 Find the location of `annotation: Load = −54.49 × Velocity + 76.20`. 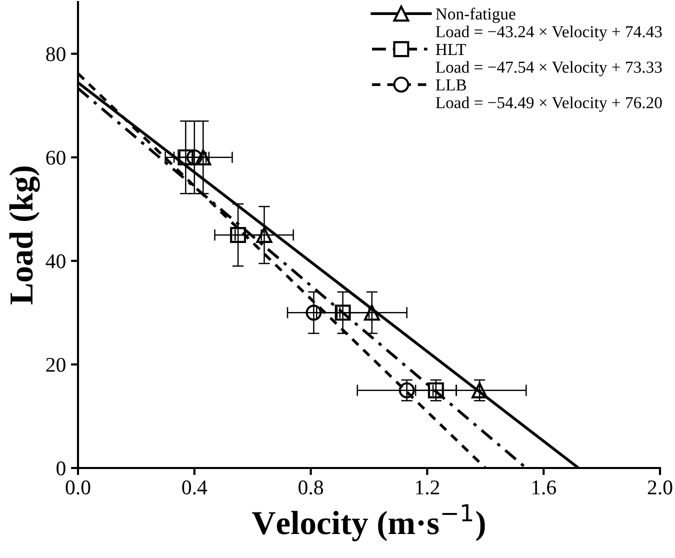

annotation: Load = −54.49 × Velocity + 76.20 is located at coordinates (549, 104).